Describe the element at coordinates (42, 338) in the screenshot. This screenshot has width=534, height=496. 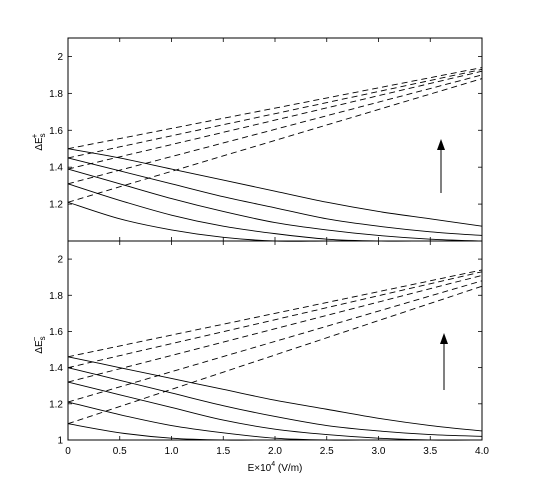
I see `bottom-ylabel-sub: s` at that location.